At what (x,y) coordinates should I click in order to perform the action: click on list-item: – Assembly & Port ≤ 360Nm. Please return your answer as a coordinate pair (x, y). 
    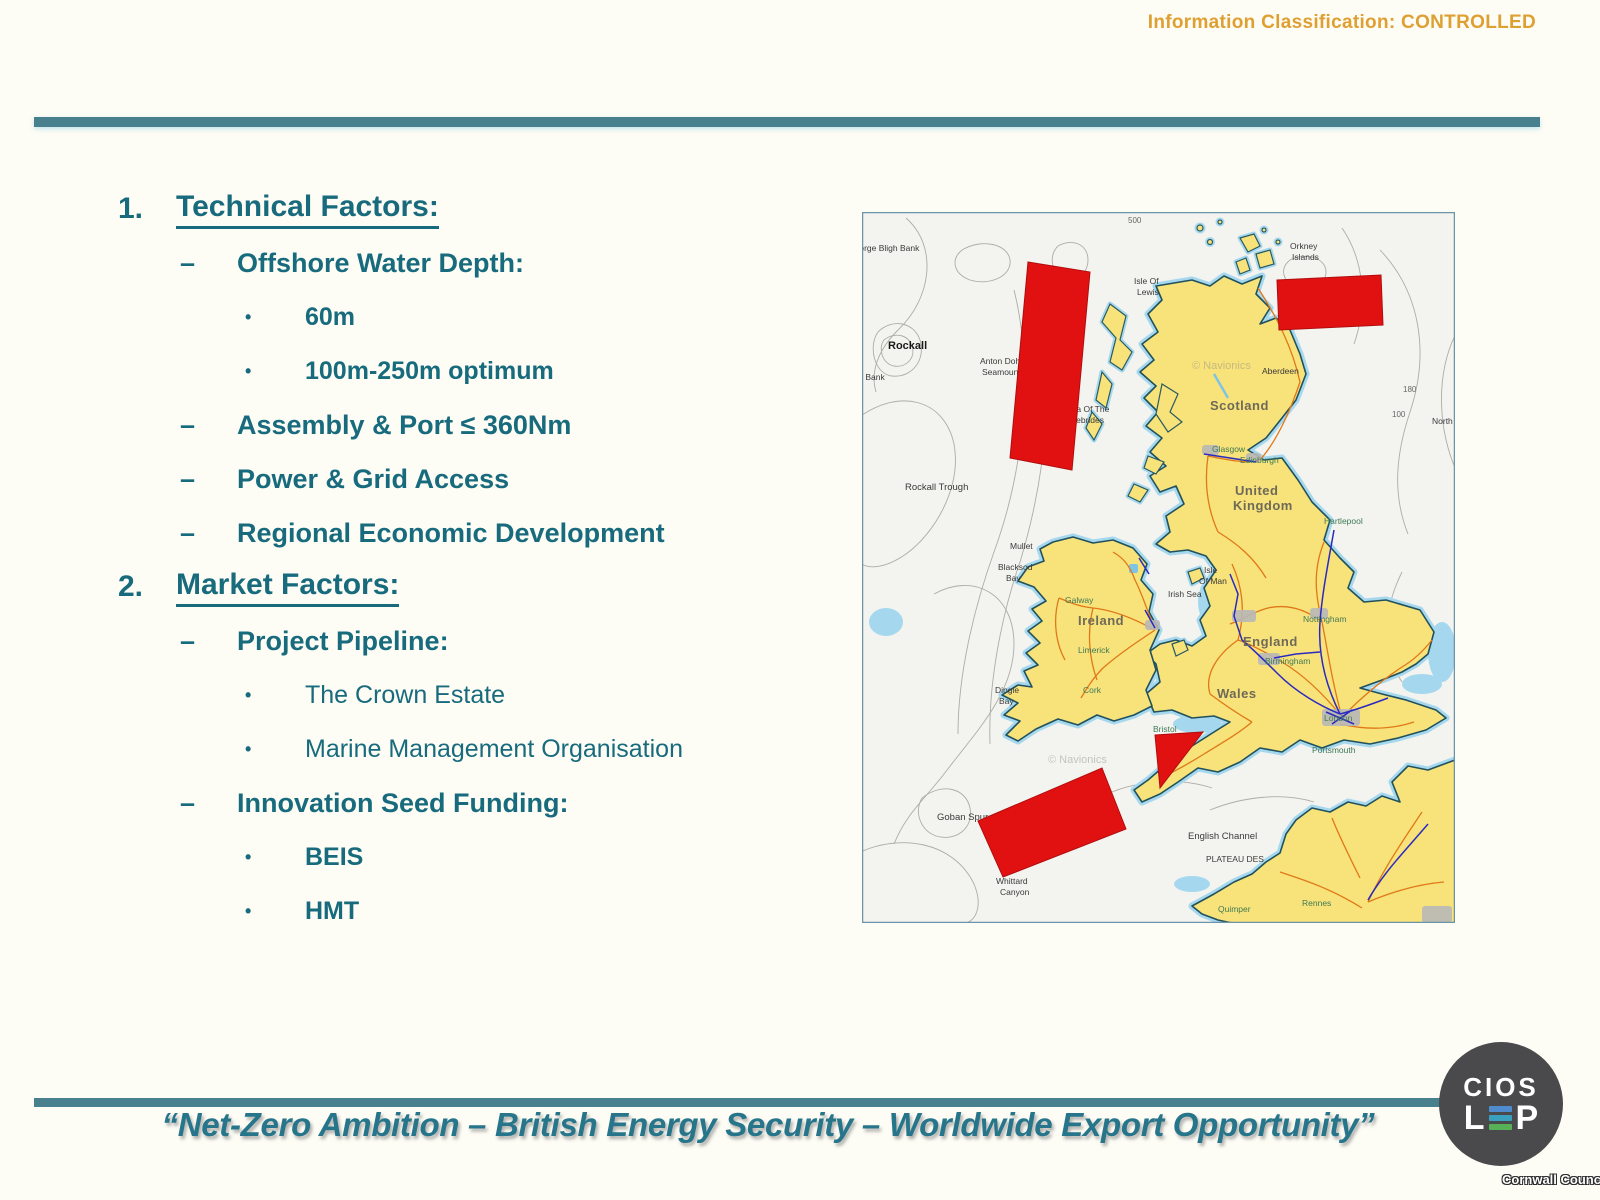
    Looking at the image, I should click on (498, 425).